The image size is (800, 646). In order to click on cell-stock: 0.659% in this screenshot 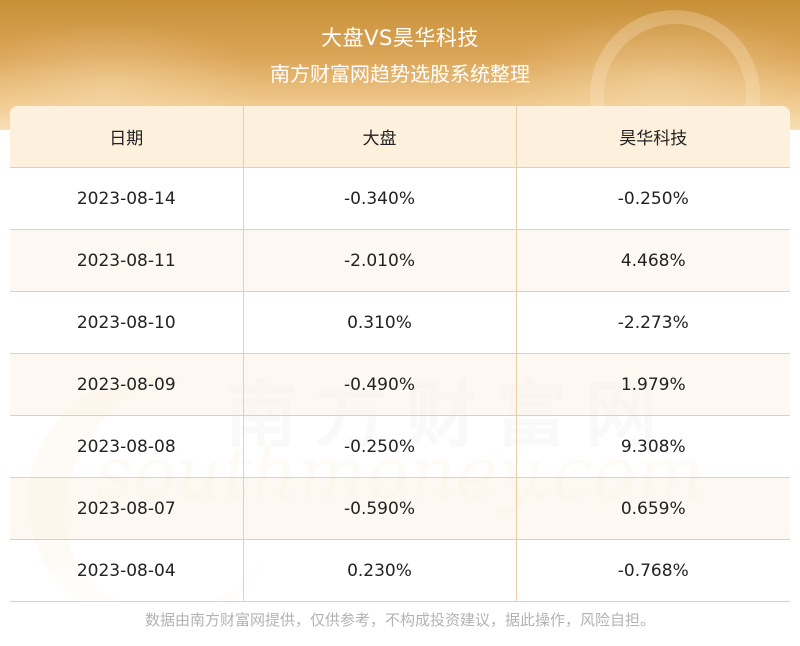, I will do `click(653, 508)`.